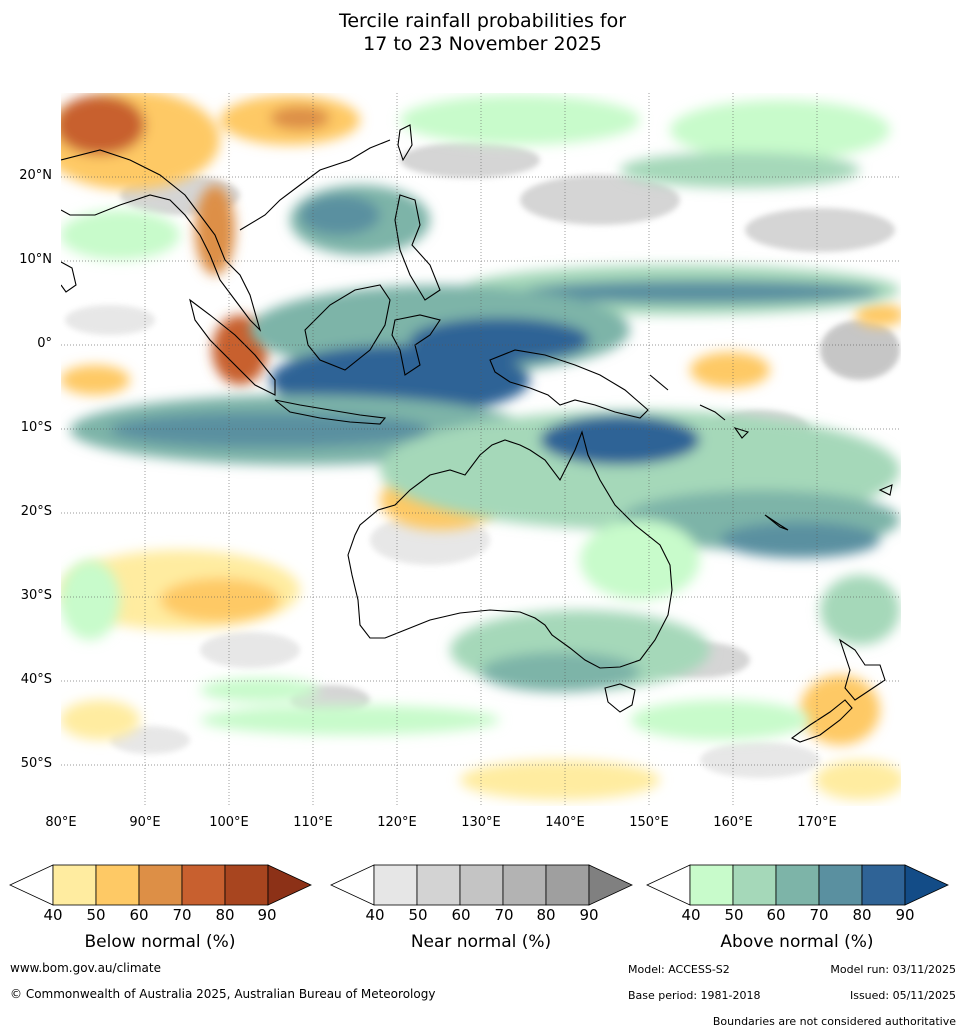  What do you see at coordinates (902, 995) in the screenshot?
I see `issued-date: Issued: 05/11/2025` at bounding box center [902, 995].